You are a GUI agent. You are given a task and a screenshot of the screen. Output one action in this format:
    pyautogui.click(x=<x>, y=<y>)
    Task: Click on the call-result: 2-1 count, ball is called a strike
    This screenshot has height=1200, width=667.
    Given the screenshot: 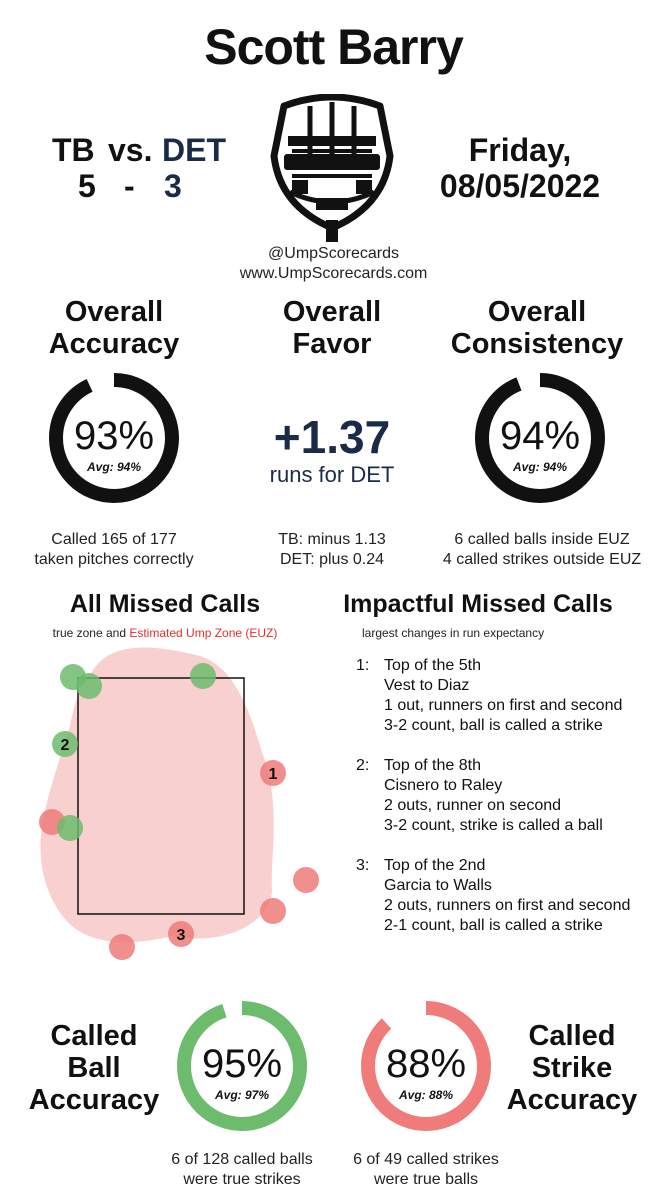 What is the action you would take?
    pyautogui.click(x=493, y=925)
    